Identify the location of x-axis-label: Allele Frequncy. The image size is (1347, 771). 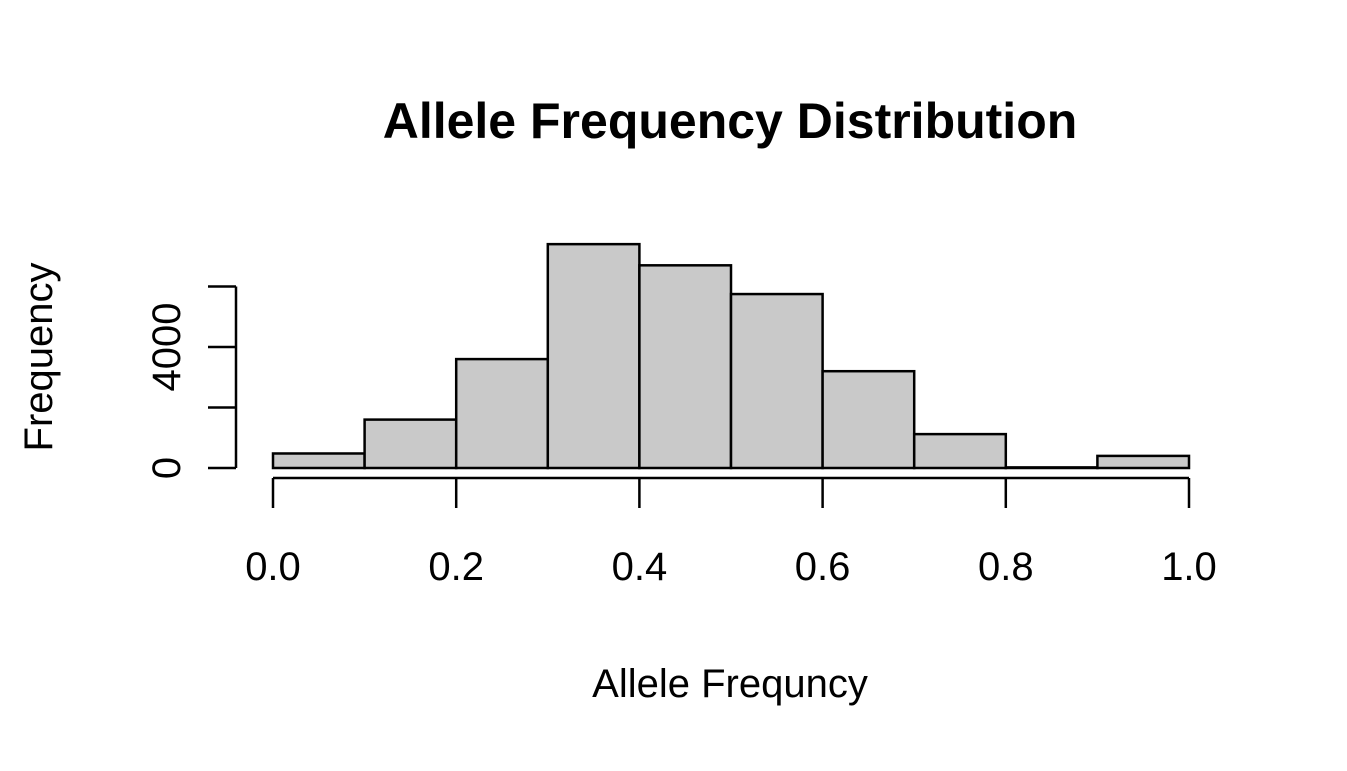
(730, 684).